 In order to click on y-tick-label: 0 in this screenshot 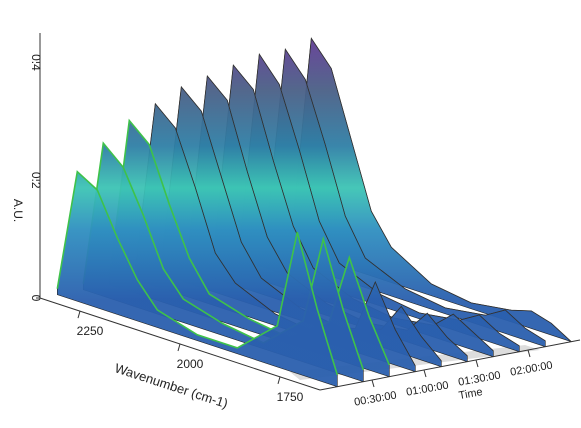, I will do `click(36, 298)`.